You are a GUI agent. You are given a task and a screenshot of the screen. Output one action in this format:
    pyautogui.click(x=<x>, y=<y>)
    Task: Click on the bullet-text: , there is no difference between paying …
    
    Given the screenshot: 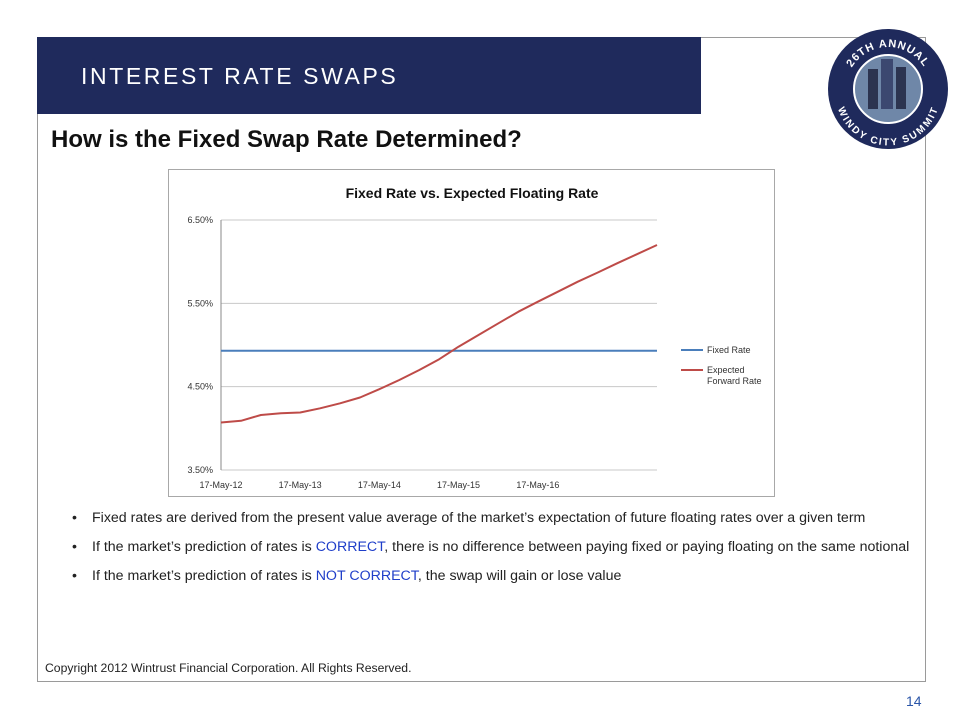 What is the action you would take?
    pyautogui.click(x=647, y=547)
    